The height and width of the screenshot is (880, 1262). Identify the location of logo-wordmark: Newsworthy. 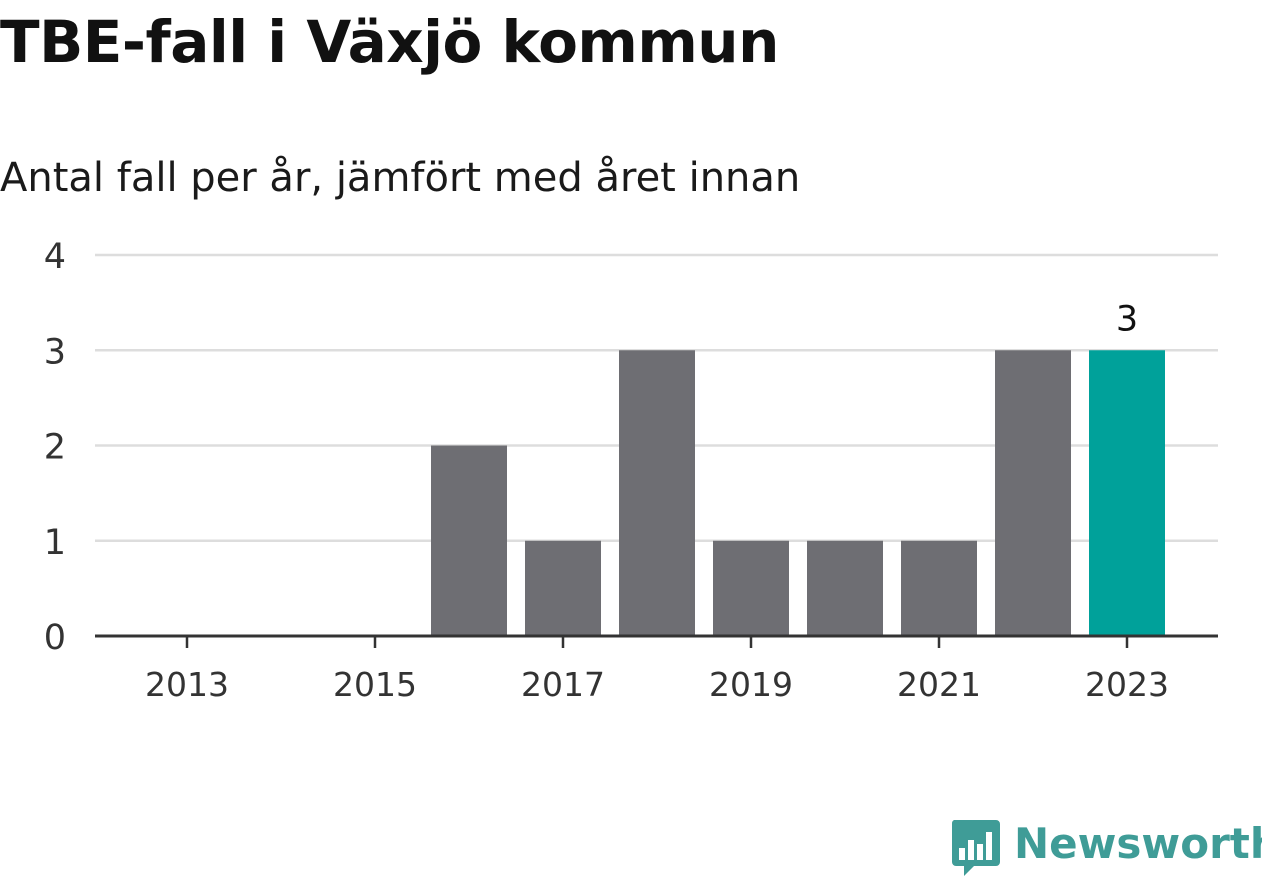
(1138, 843).